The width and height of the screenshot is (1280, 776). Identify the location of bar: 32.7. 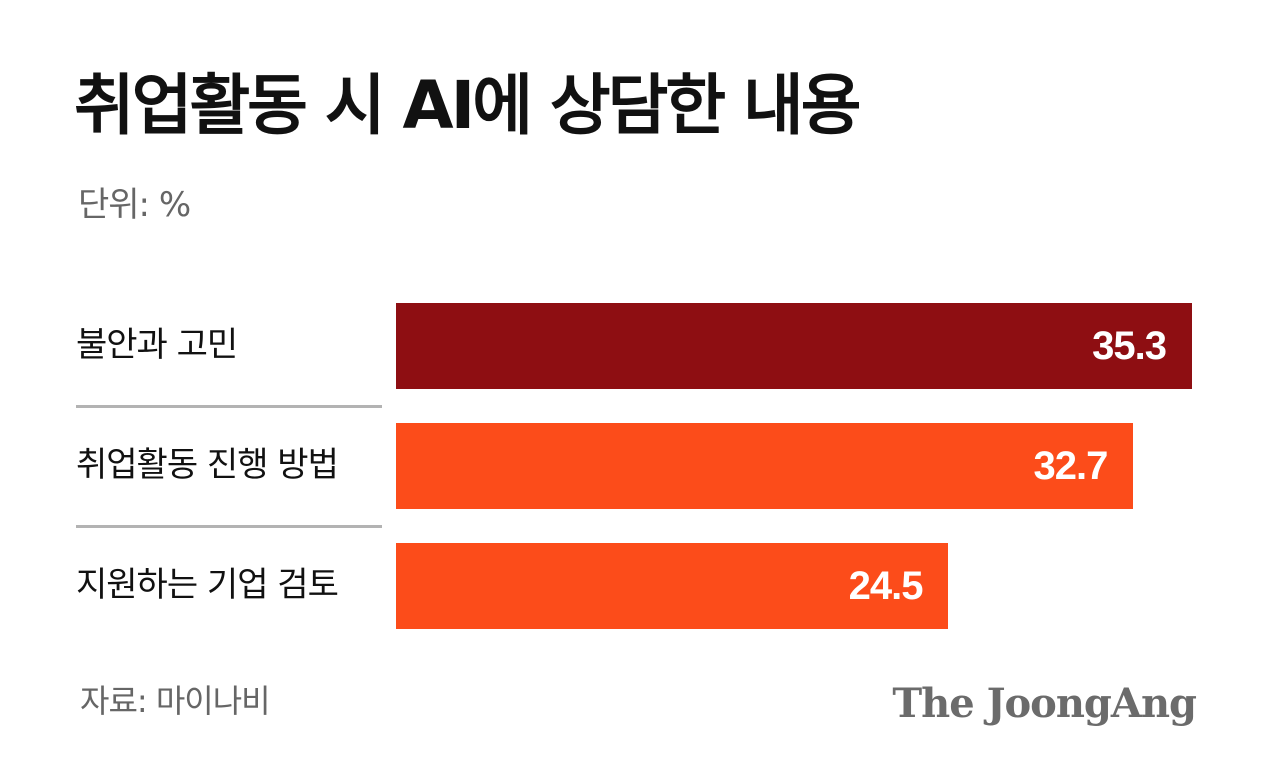
(765, 466).